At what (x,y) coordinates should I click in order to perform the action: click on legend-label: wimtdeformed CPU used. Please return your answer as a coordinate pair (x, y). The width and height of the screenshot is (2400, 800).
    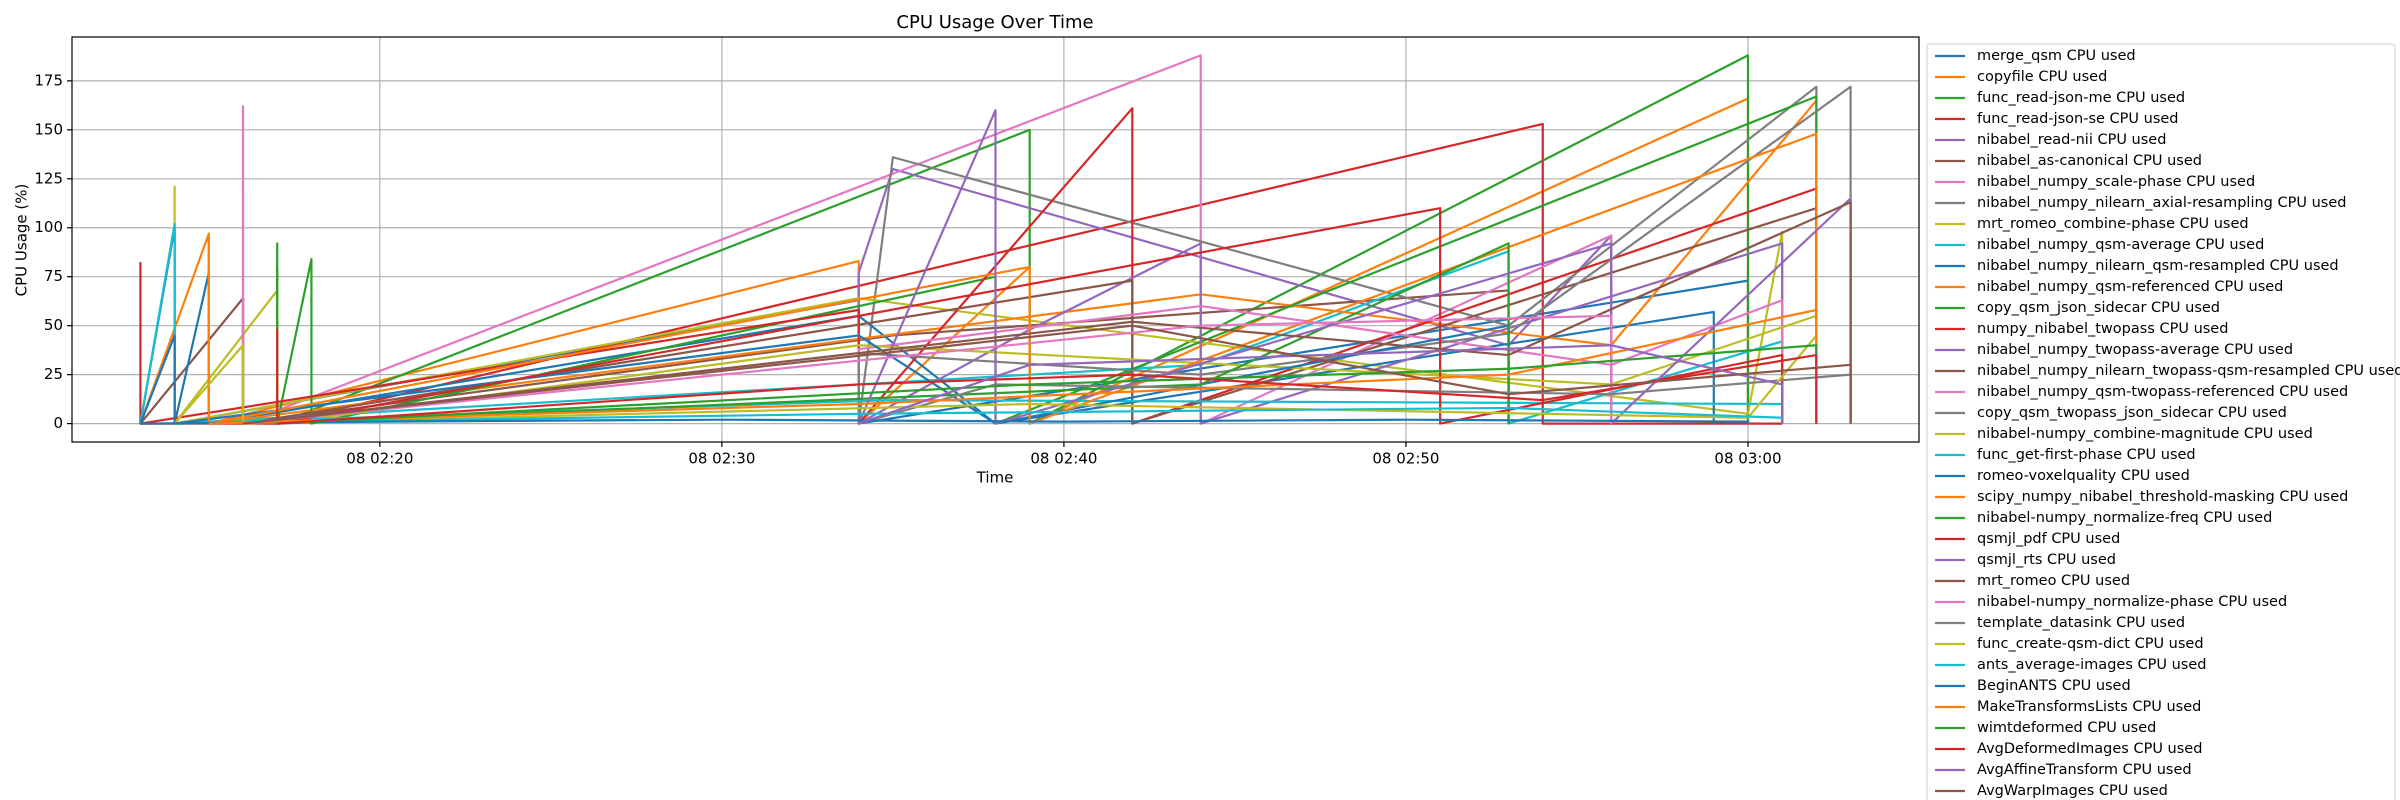
    Looking at the image, I should click on (2066, 728).